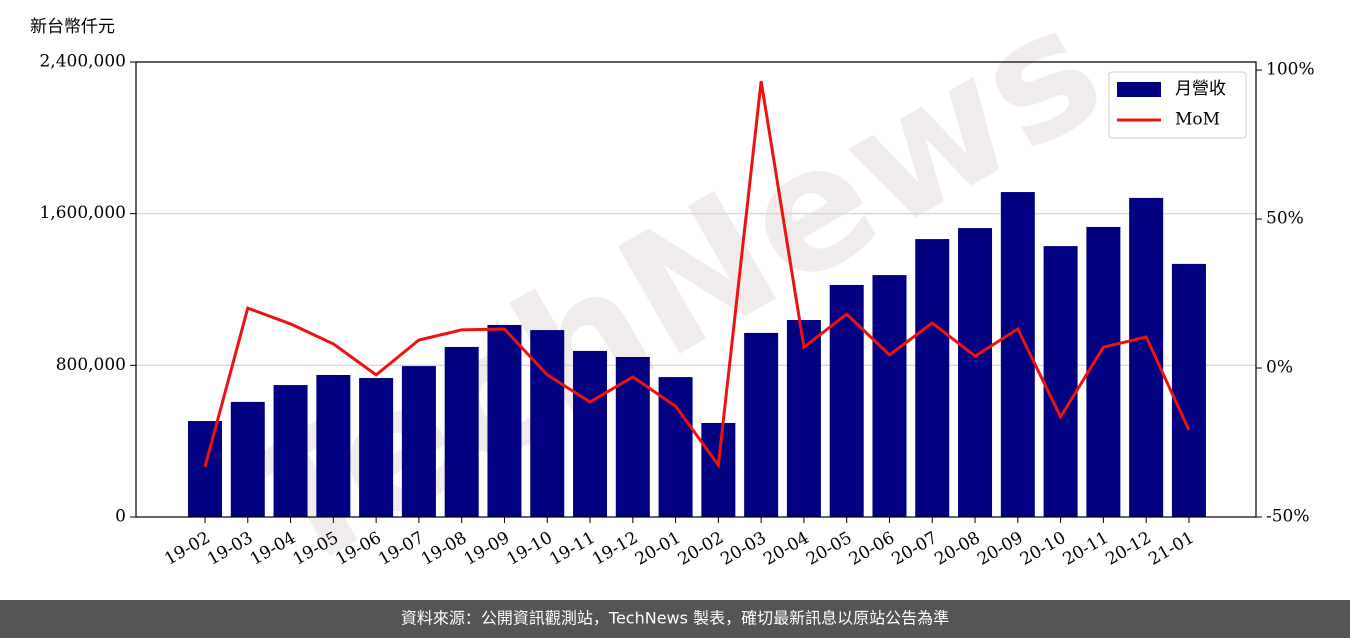 The height and width of the screenshot is (638, 1350). What do you see at coordinates (1043, 549) in the screenshot?
I see `x-tick-label: 20-10` at bounding box center [1043, 549].